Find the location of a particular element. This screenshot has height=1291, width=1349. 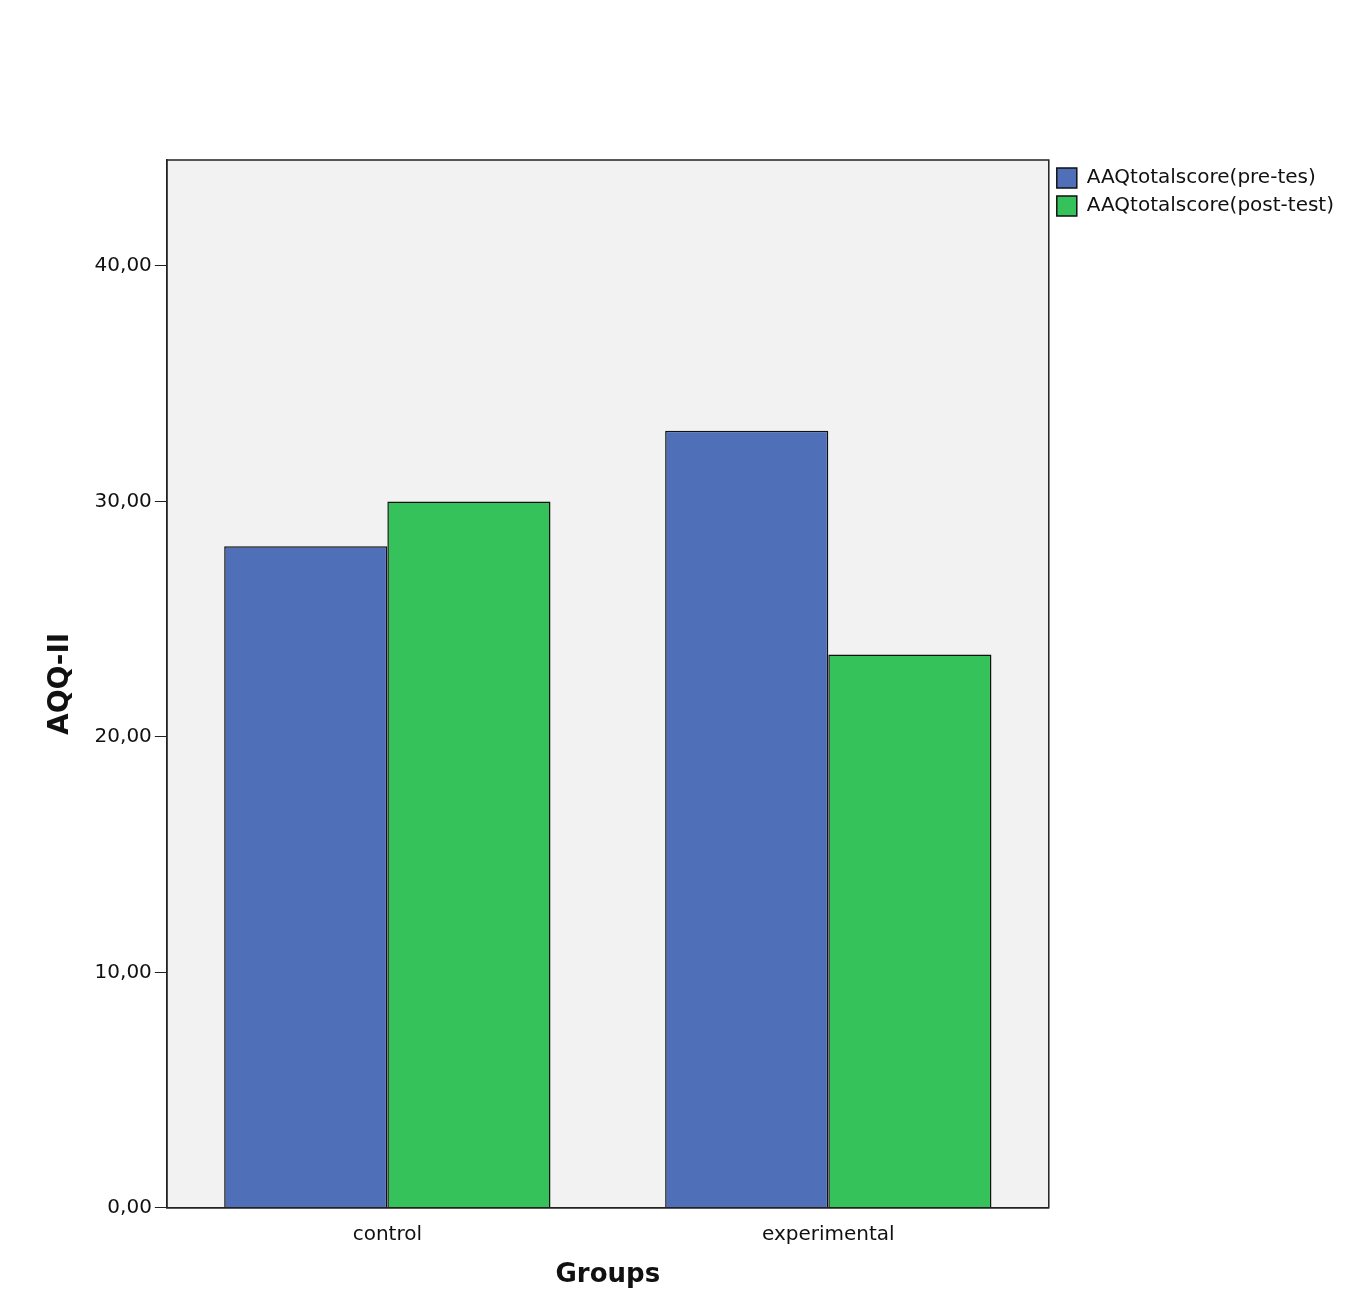

legend-label: AAQtotalscore(post-test) is located at coordinates (1210, 204).